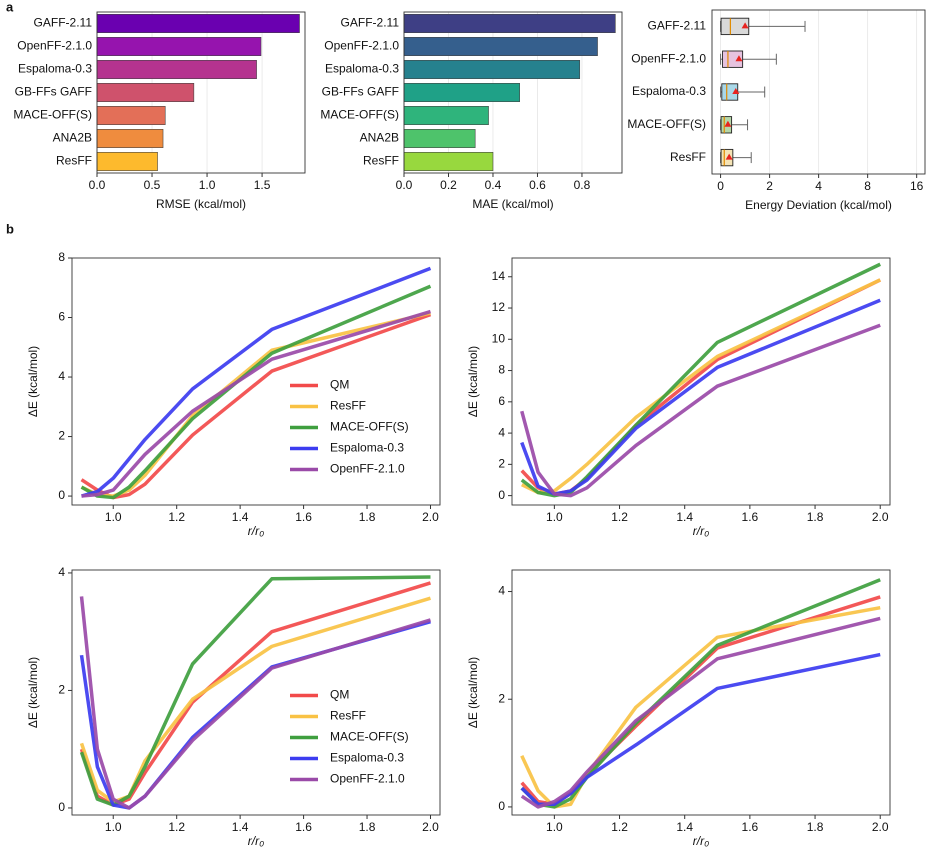 This screenshot has height=857, width=940. Describe the element at coordinates (54, 46) in the screenshot. I see `y-tick-label: OpenFF-2.1.0` at that location.